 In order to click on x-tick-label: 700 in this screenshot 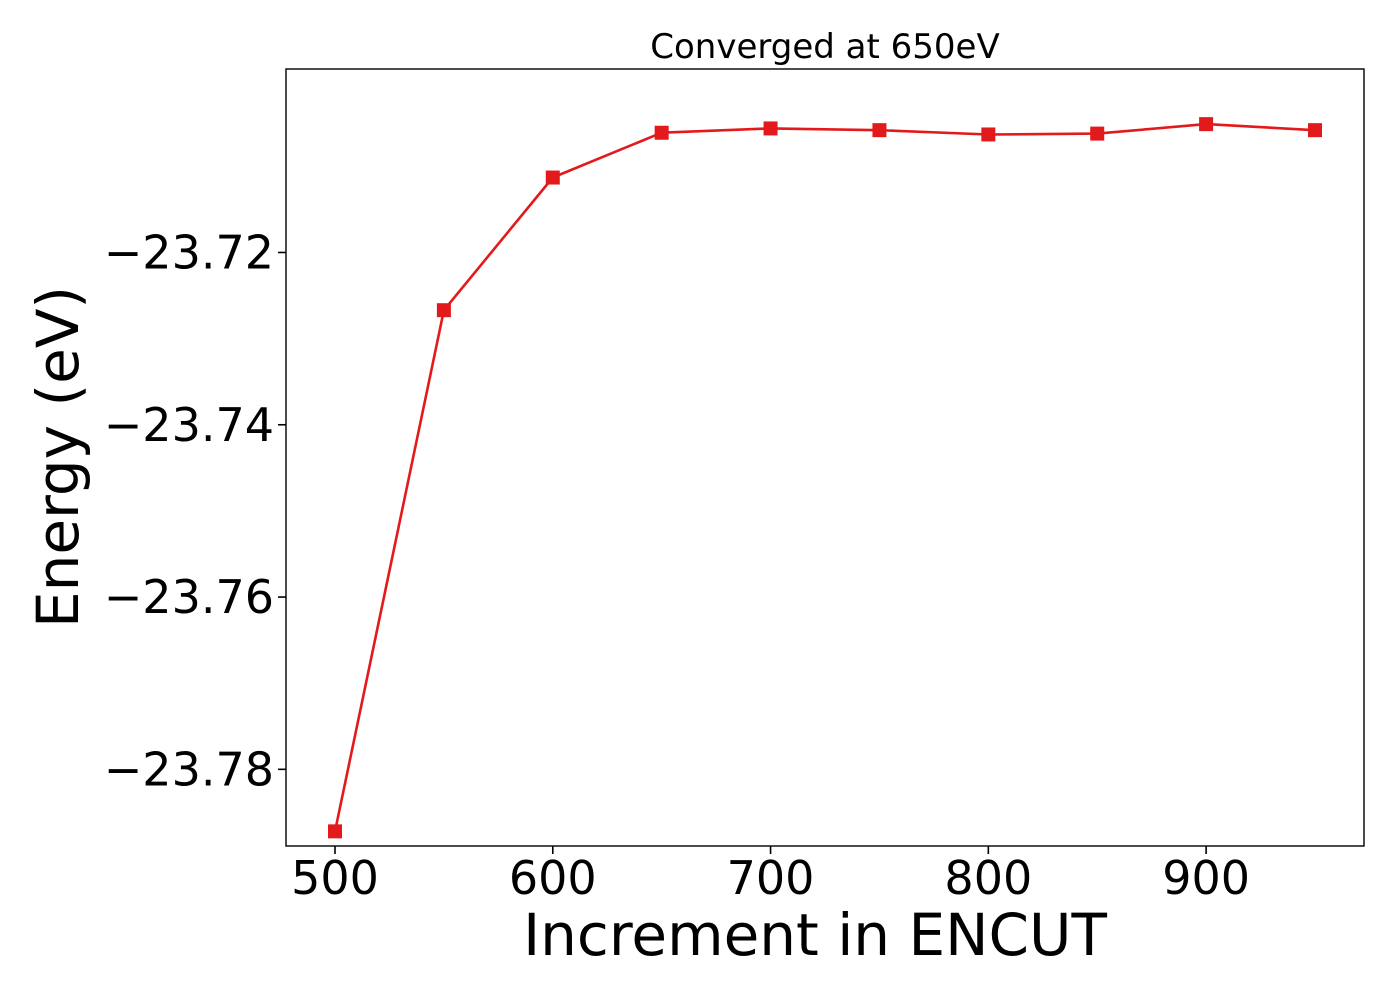, I will do `click(771, 878)`.